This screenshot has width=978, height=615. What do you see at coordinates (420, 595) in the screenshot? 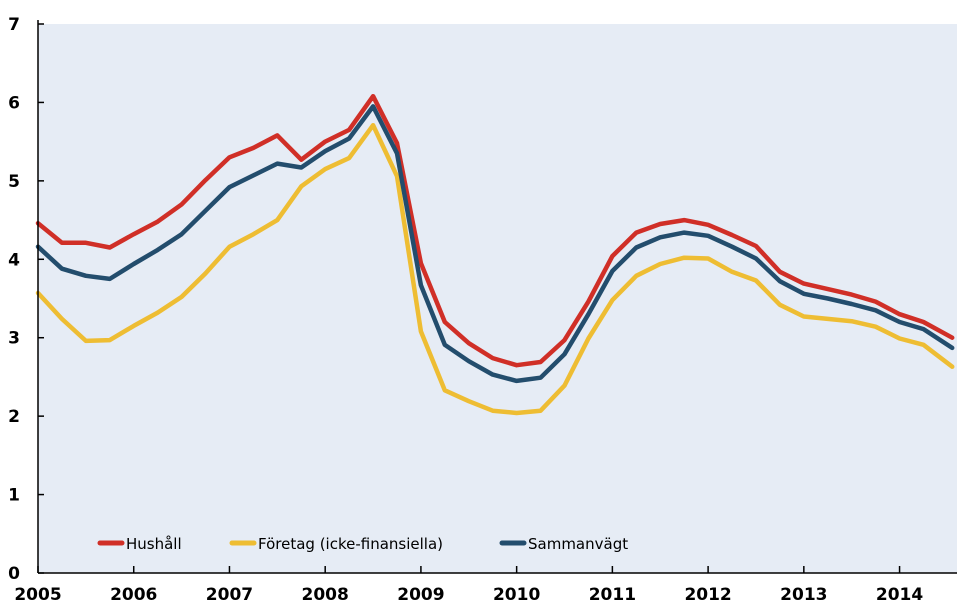
I see `x-tick-label: 2009` at bounding box center [420, 595].